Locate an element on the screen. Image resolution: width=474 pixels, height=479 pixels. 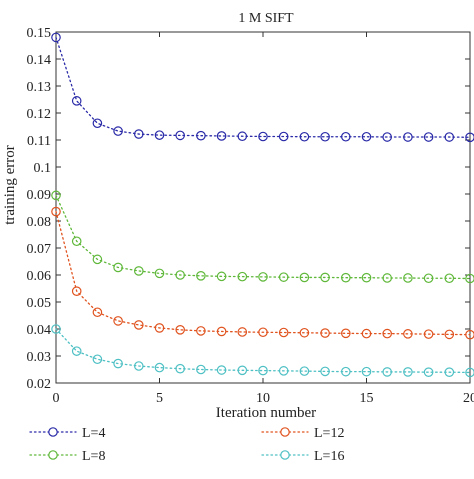
x-tick-label: 20 is located at coordinates (468, 398).